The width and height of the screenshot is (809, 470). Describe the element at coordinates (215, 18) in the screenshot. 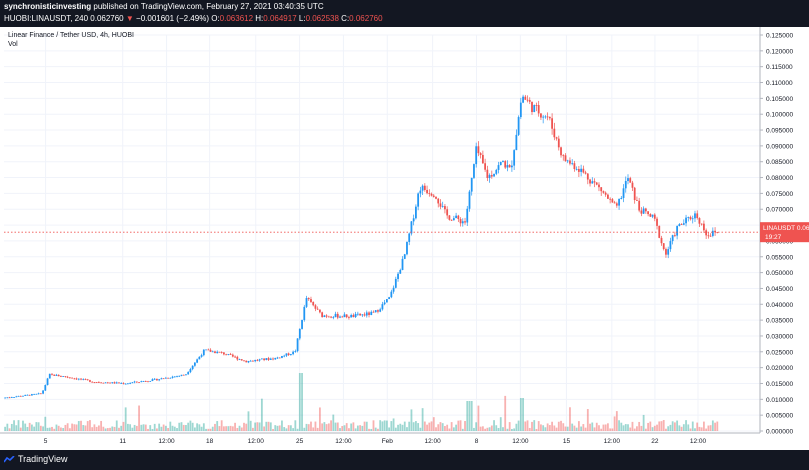

I see `open-label: O:` at that location.